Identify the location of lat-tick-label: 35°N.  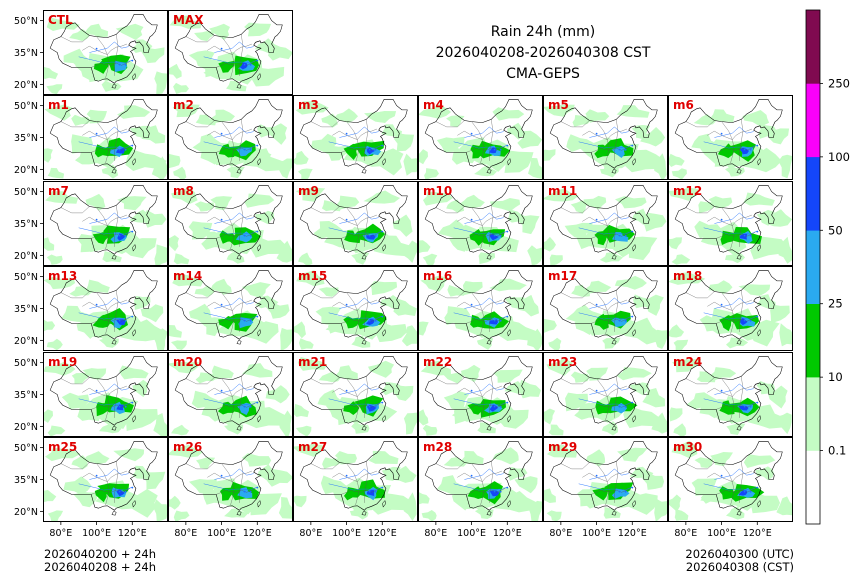
(26, 224).